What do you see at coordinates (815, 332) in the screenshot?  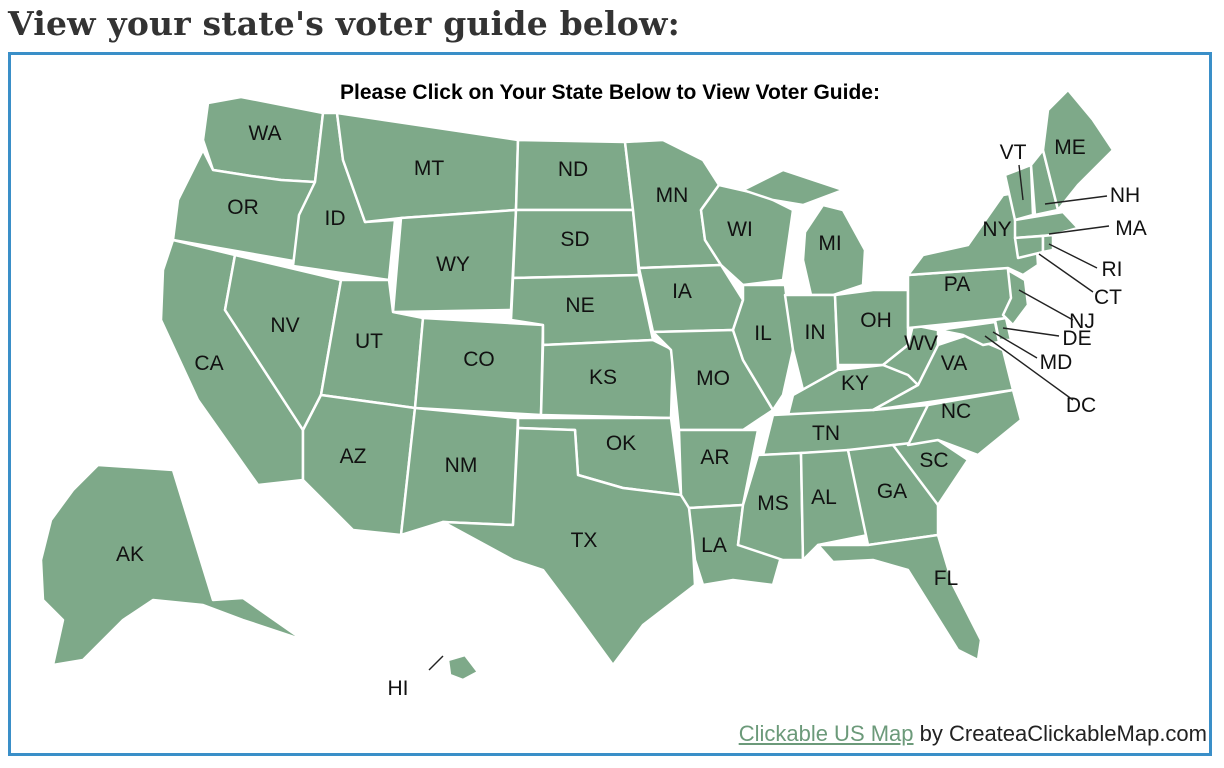 I see `label-in: IN` at bounding box center [815, 332].